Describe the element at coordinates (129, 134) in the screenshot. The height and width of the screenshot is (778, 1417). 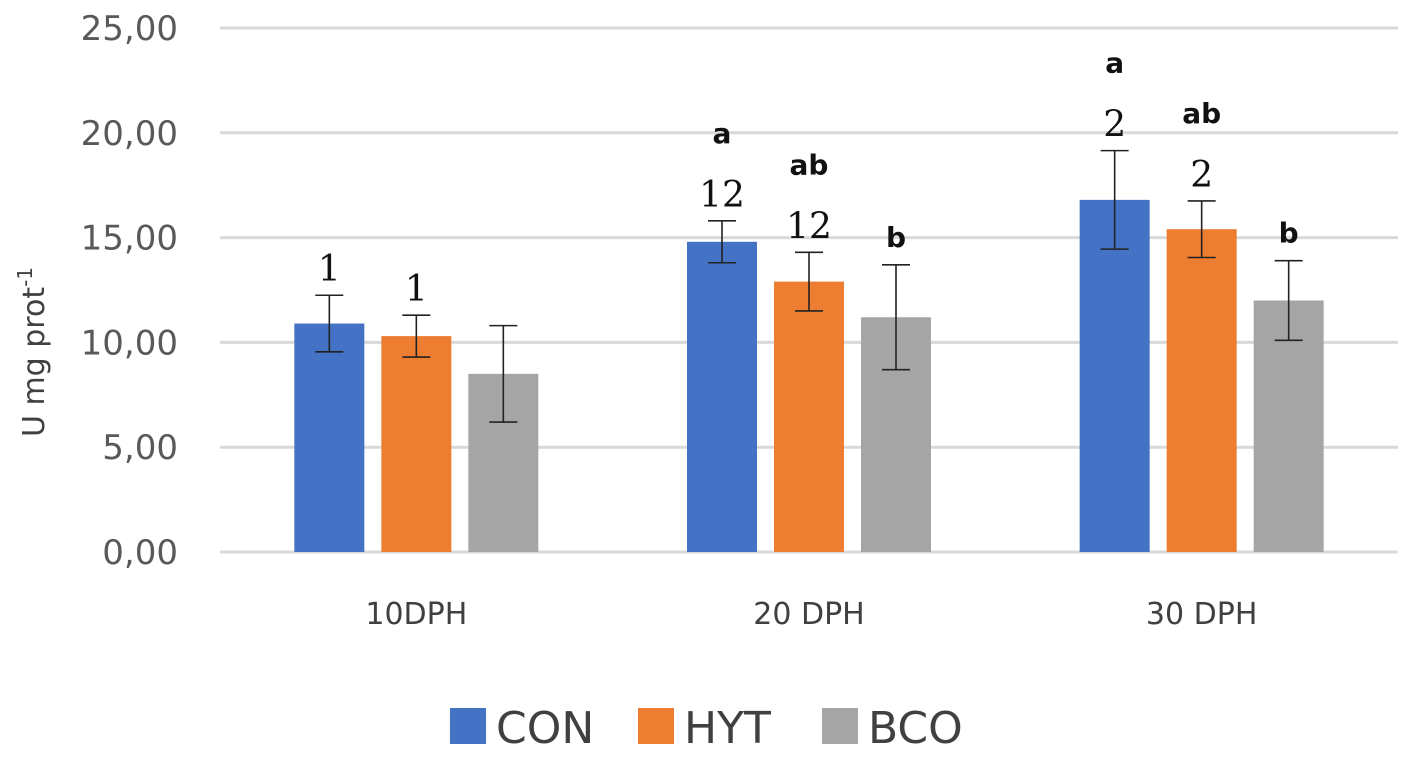
I see `y-tick-label: 20,00` at that location.